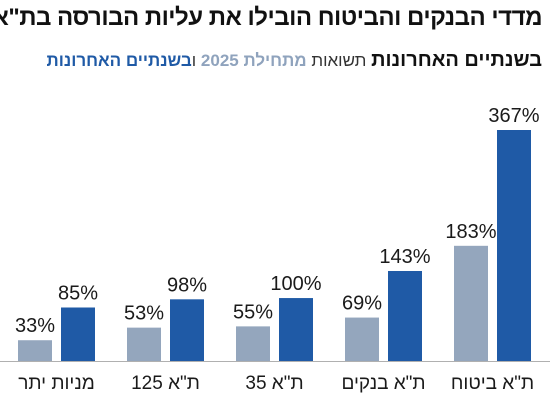 Image resolution: width=550 pixels, height=413 pixels. Describe the element at coordinates (78, 293) in the screenshot. I see `data-label-recent-0: 85%` at that location.